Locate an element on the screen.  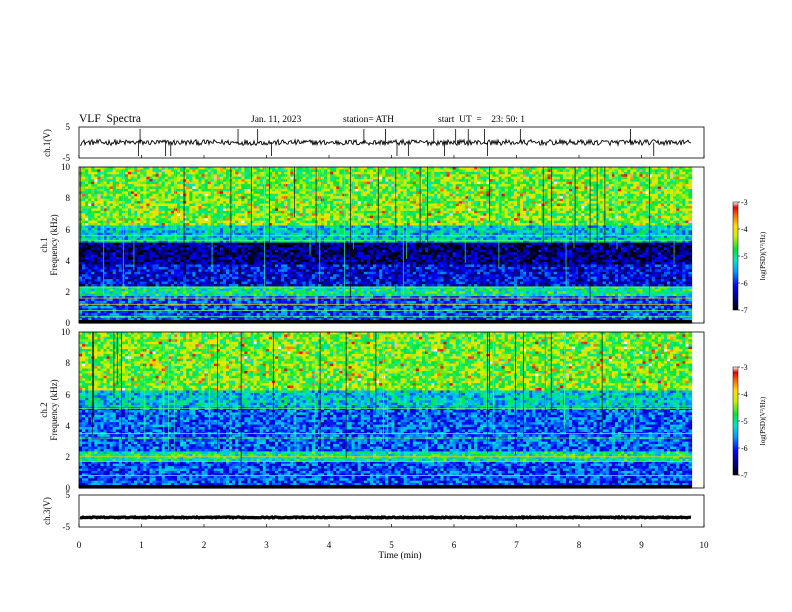
time-tick-label: 3 is located at coordinates (266, 545).